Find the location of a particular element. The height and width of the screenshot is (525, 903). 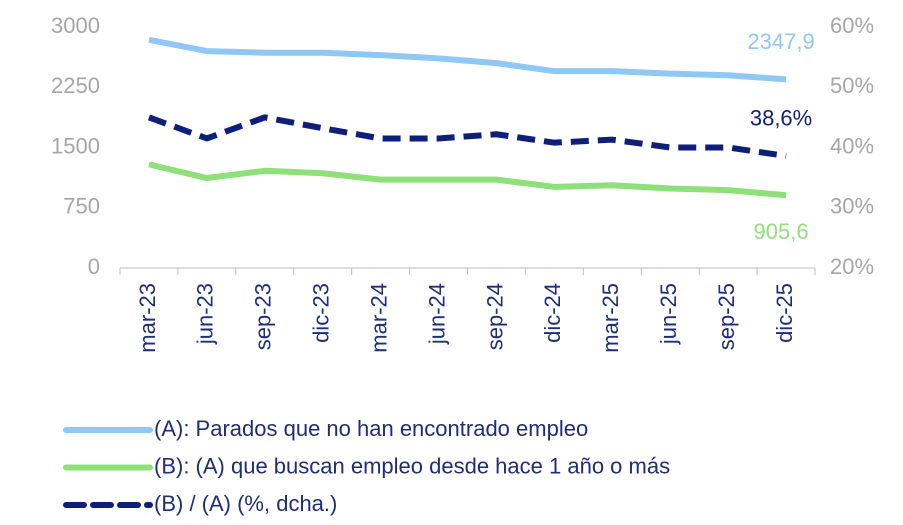

x-tick-label: mar-24 is located at coordinates (378, 318).